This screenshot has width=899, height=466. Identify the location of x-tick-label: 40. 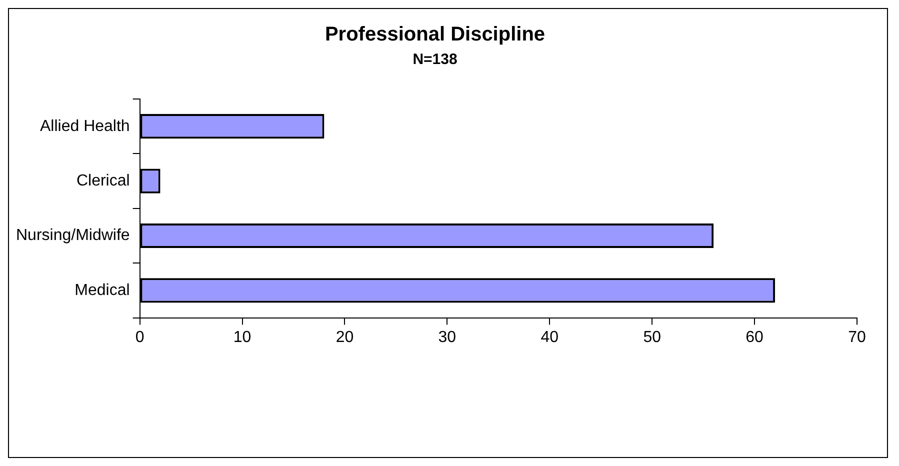
(549, 337).